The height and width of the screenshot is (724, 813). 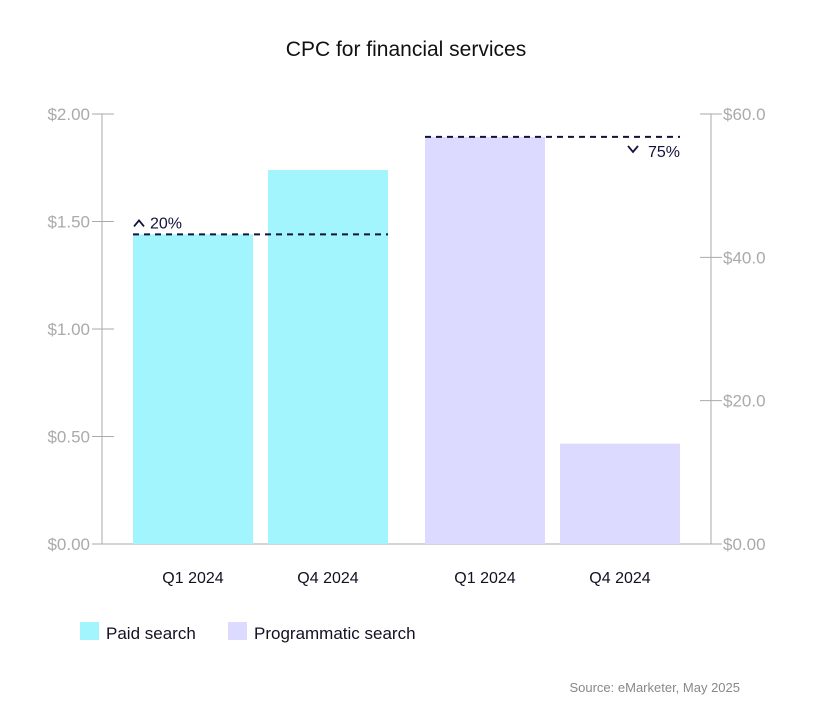 I want to click on right-tick-label: $20.0, so click(x=744, y=401).